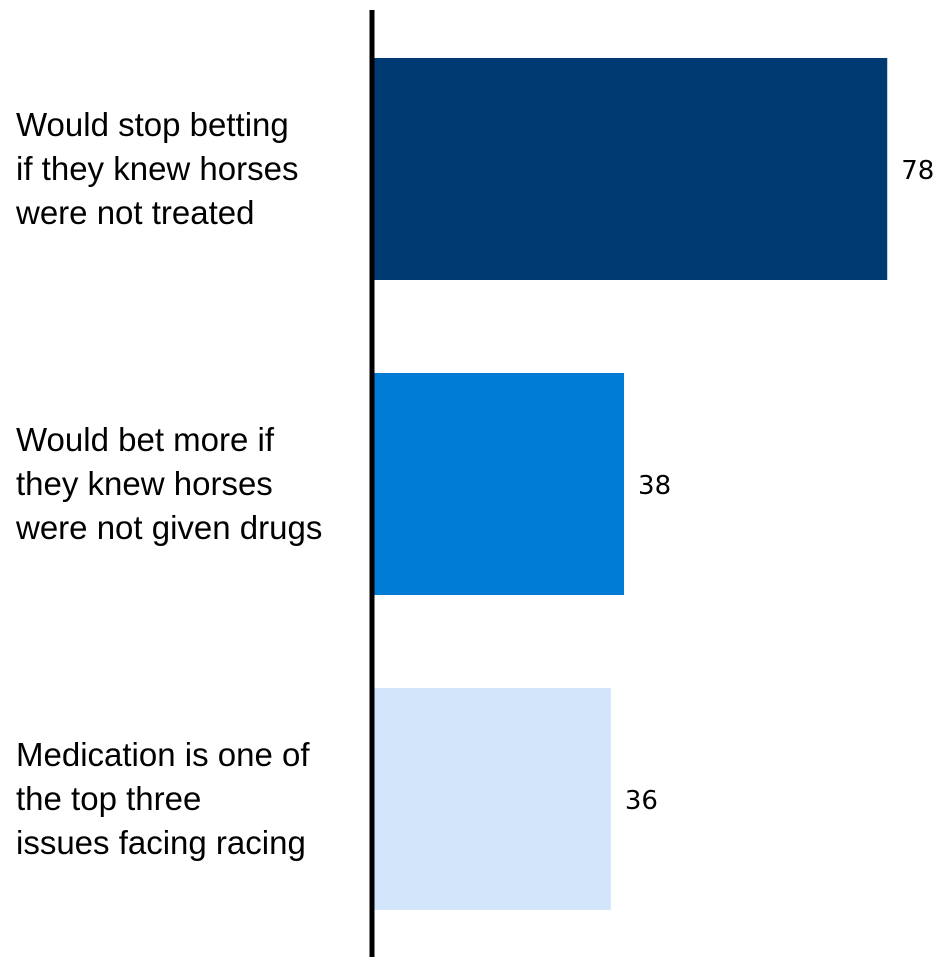 The height and width of the screenshot is (957, 939). I want to click on value-label-2: 38, so click(654, 486).